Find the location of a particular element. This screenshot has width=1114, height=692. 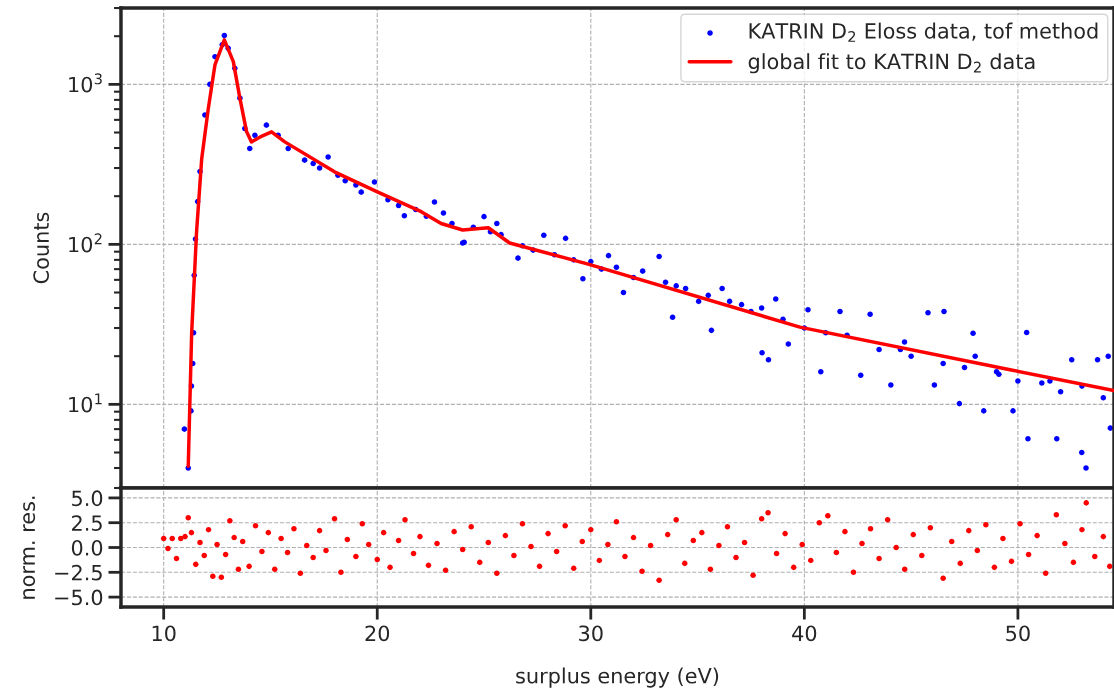

y-tick-label: 10$^{3}$ is located at coordinates (85, 83).